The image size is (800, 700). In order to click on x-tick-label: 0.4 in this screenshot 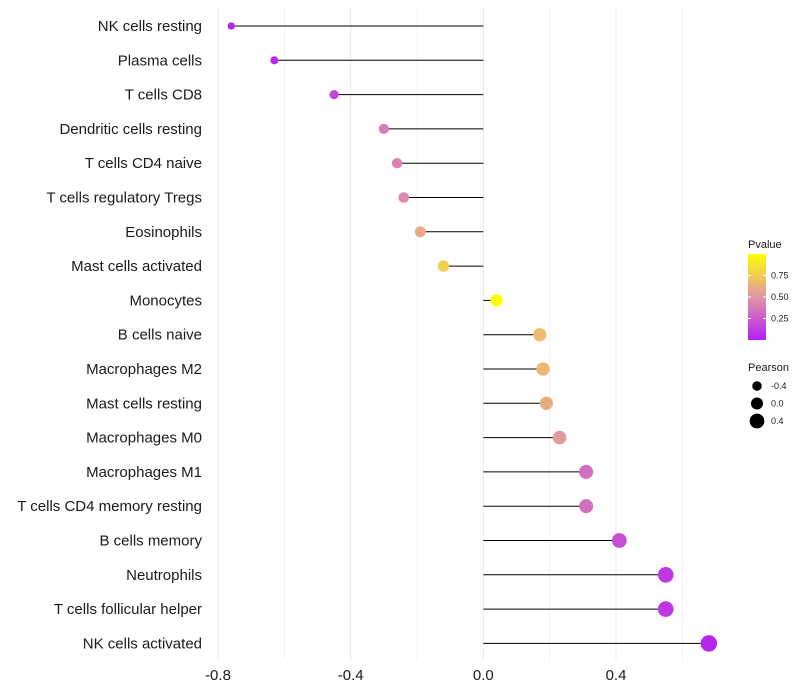, I will do `click(616, 675)`.